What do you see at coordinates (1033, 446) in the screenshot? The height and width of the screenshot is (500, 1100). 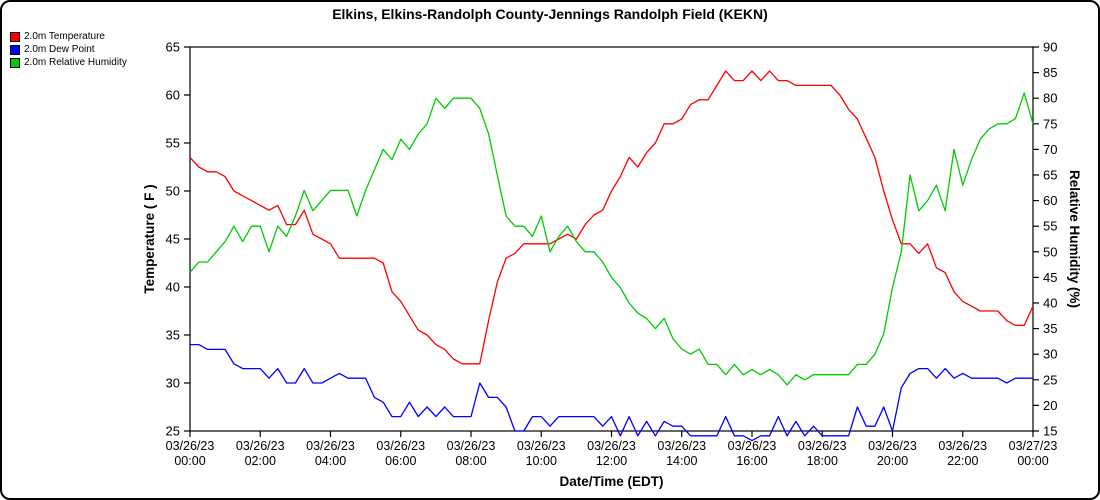 I see `svg-text: 03/27/23` at bounding box center [1033, 446].